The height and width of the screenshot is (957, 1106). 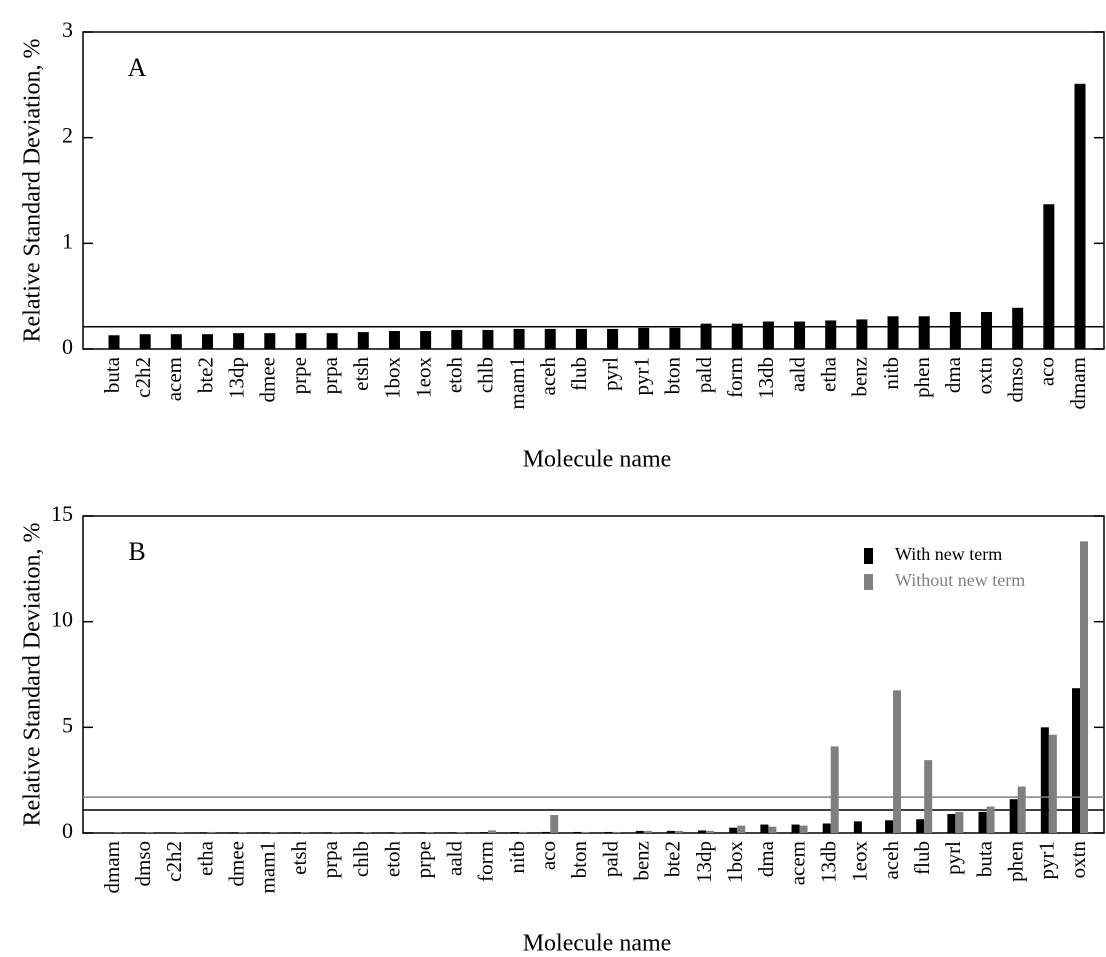 I want to click on x-axis-title: Molecule name, so click(x=597, y=944).